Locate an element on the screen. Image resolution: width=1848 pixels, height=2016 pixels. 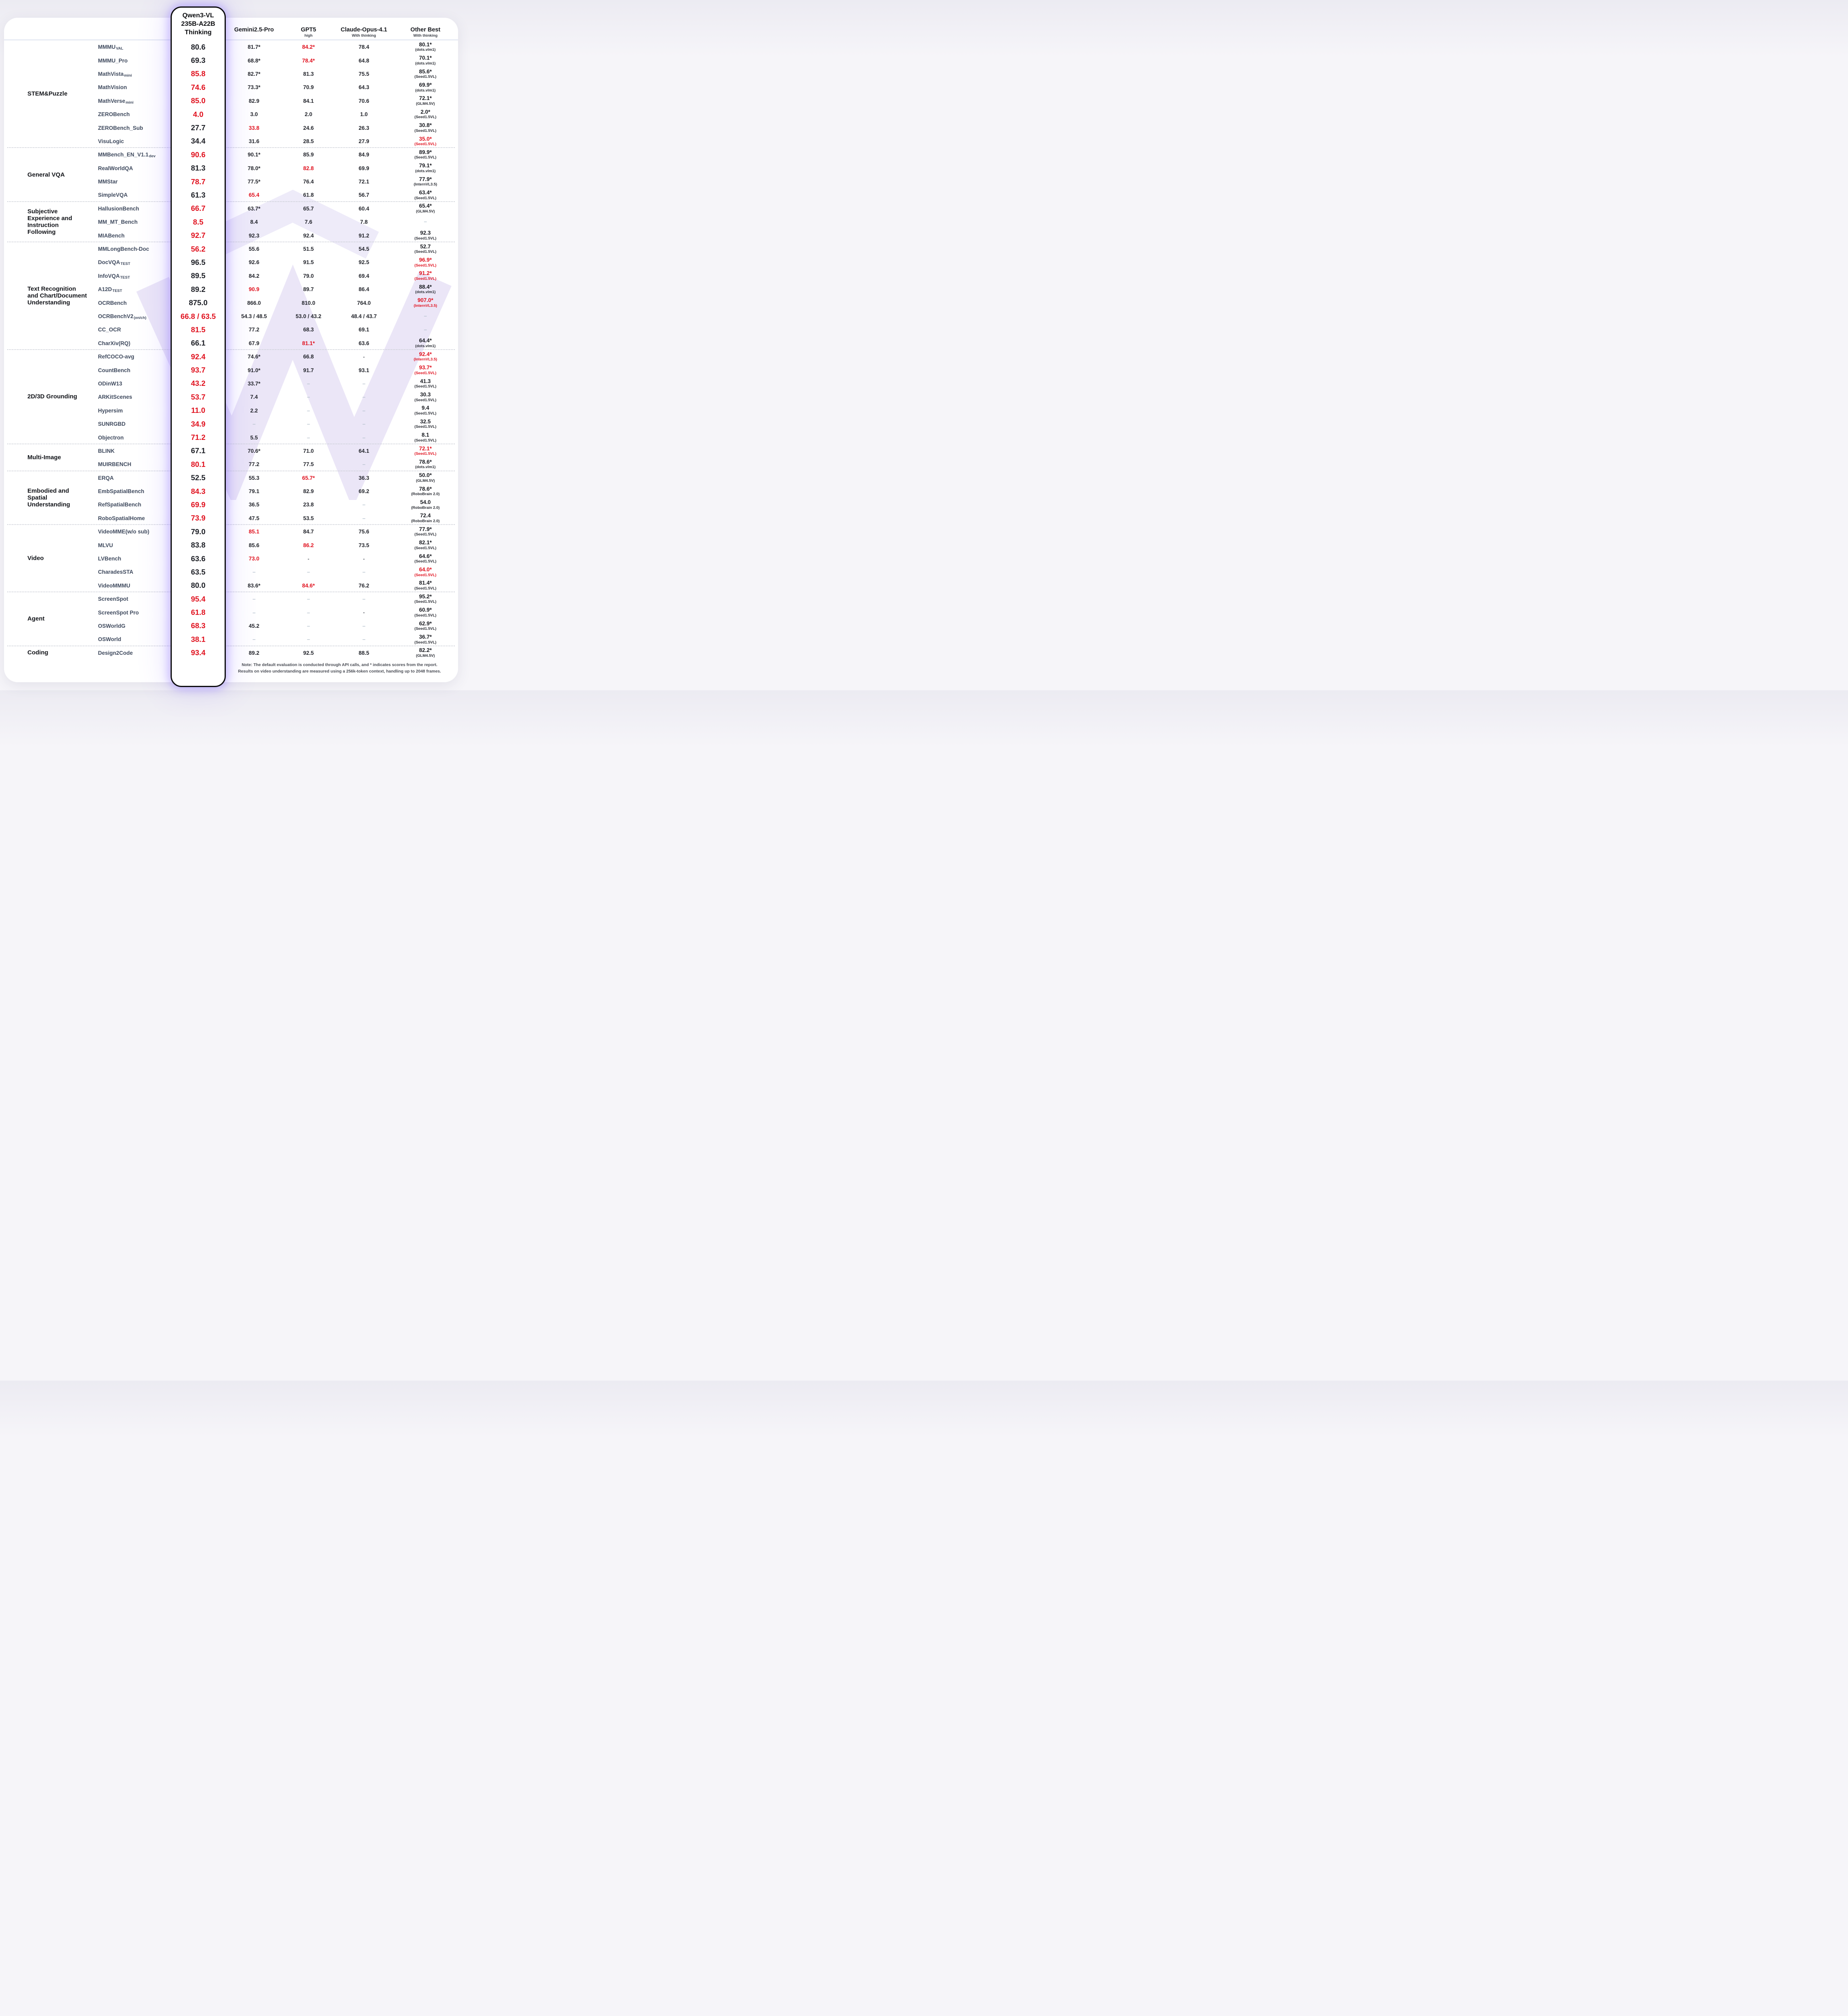
other-best-value: 35.0* is located at coordinates (426, 138).